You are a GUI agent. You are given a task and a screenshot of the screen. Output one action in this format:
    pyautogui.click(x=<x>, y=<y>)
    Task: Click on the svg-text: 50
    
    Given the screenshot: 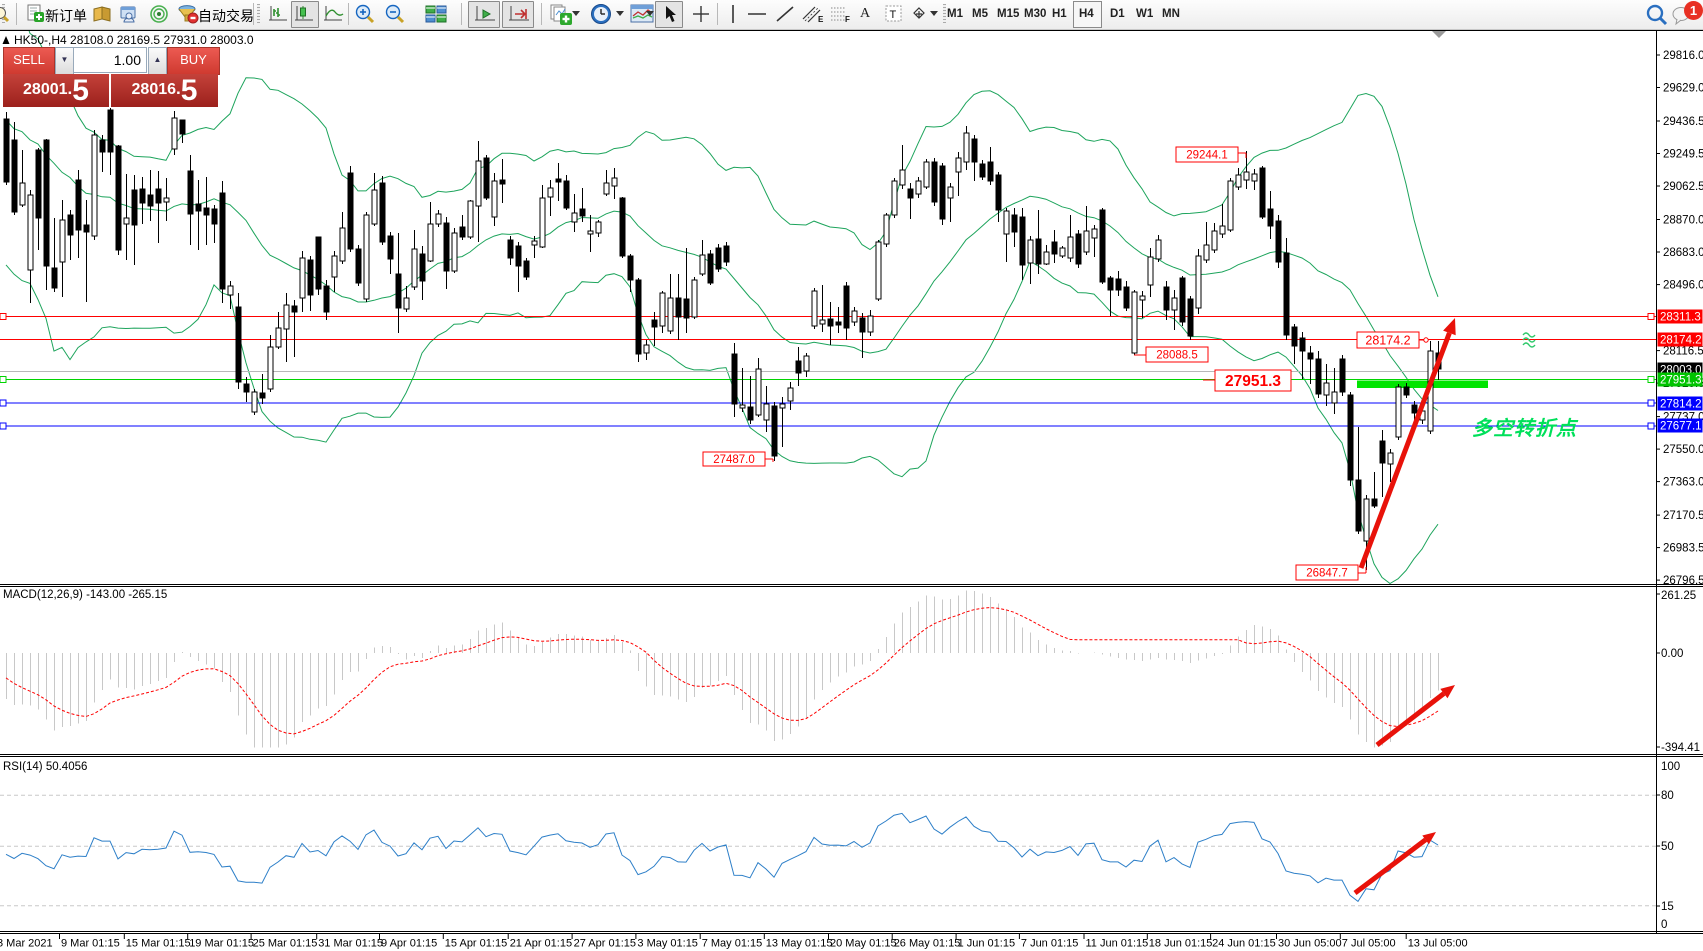 What is the action you would take?
    pyautogui.click(x=1667, y=847)
    